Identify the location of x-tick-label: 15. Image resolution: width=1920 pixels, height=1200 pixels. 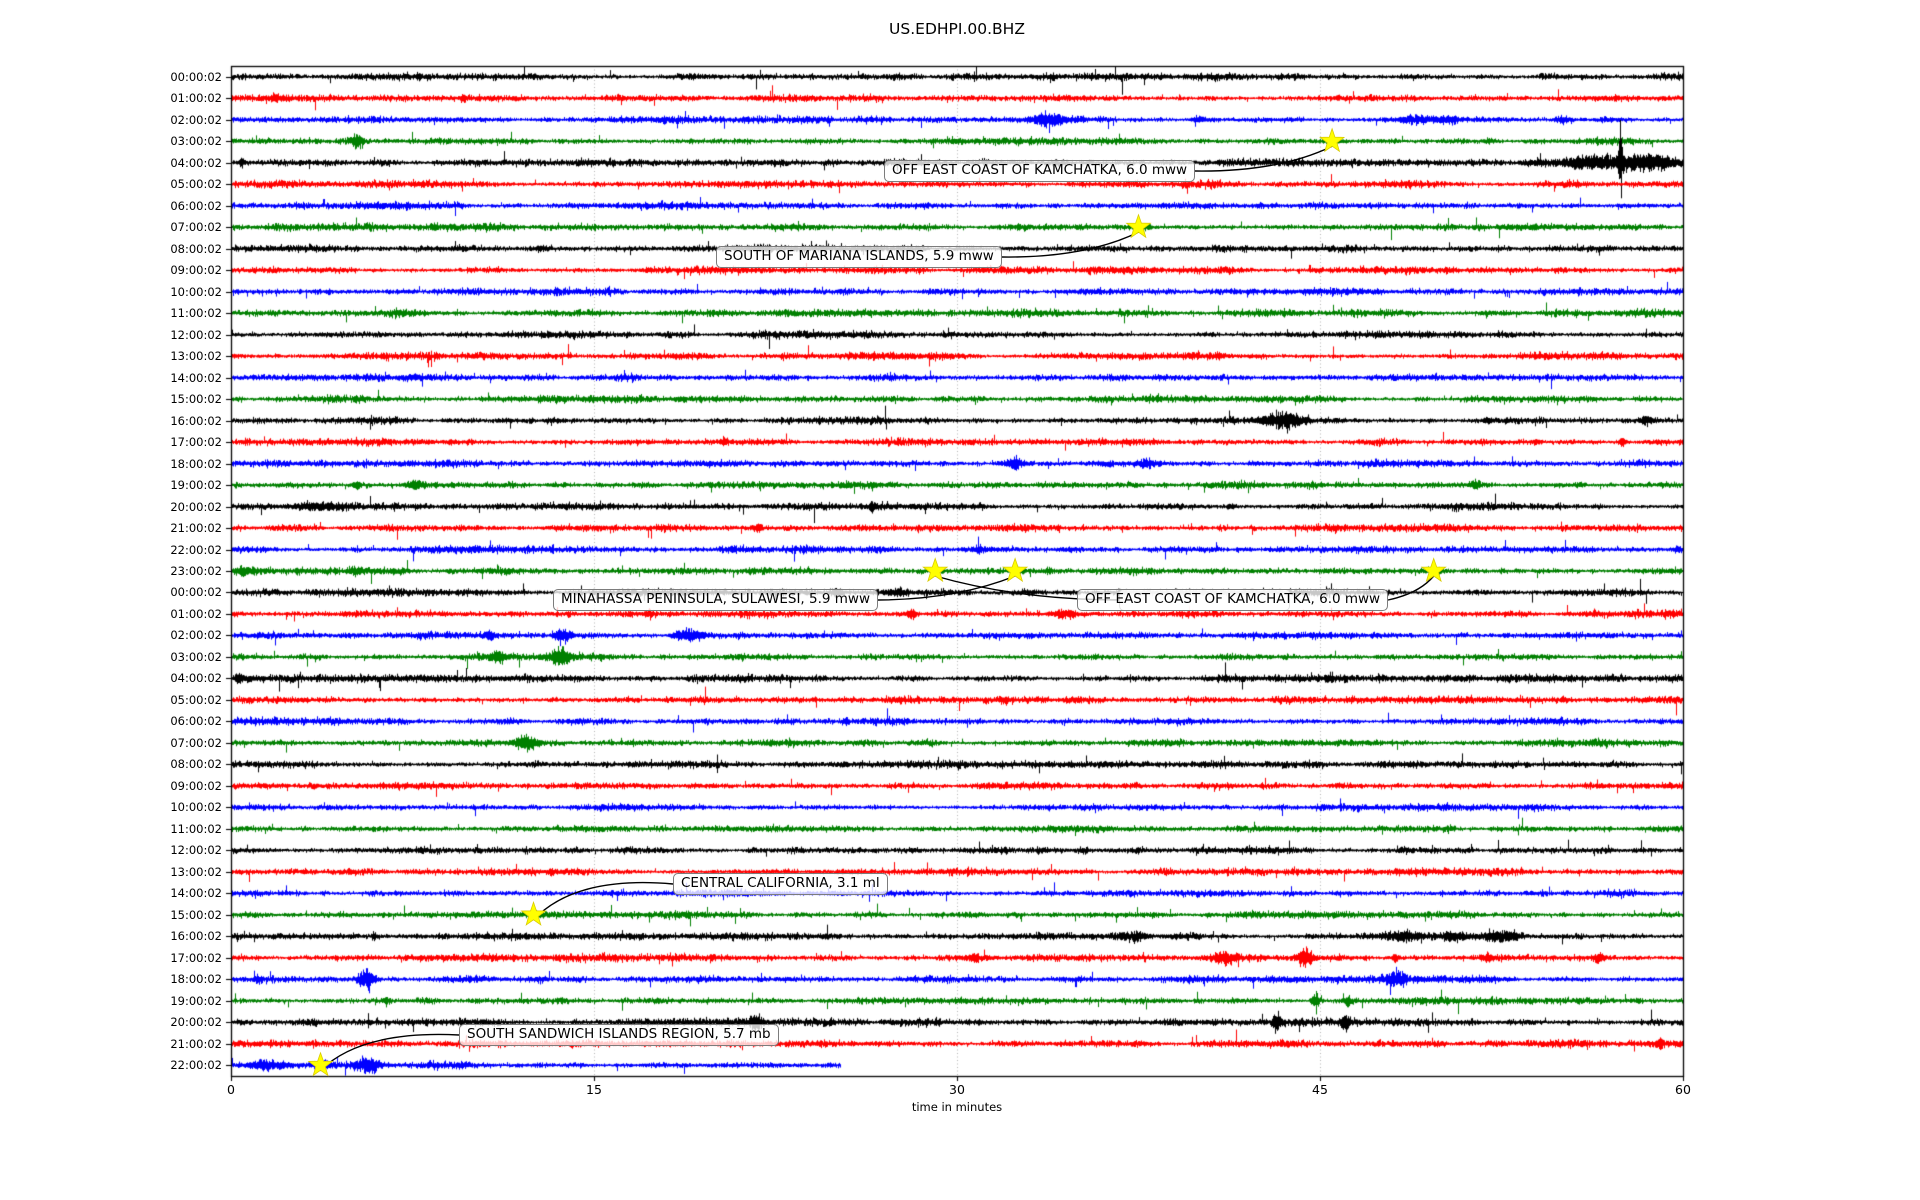
(594, 1089).